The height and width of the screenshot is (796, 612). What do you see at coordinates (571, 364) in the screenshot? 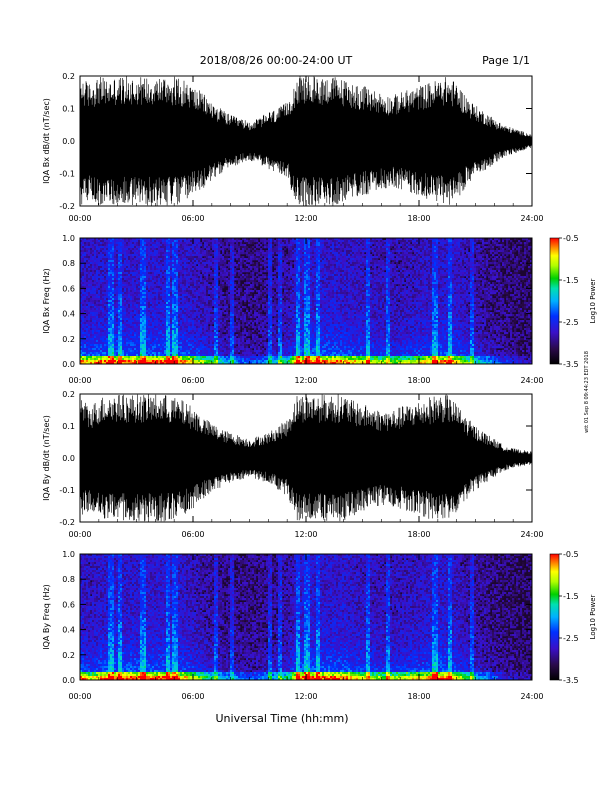
I see `panel-1-colorbar-tick-label: -3.5` at bounding box center [571, 364].